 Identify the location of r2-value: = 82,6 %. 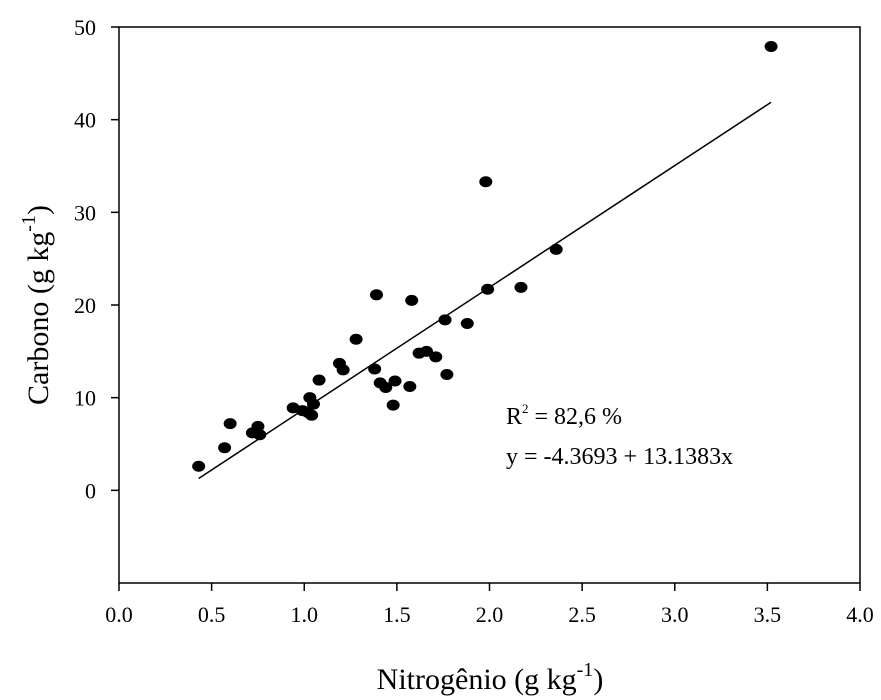
(576, 417).